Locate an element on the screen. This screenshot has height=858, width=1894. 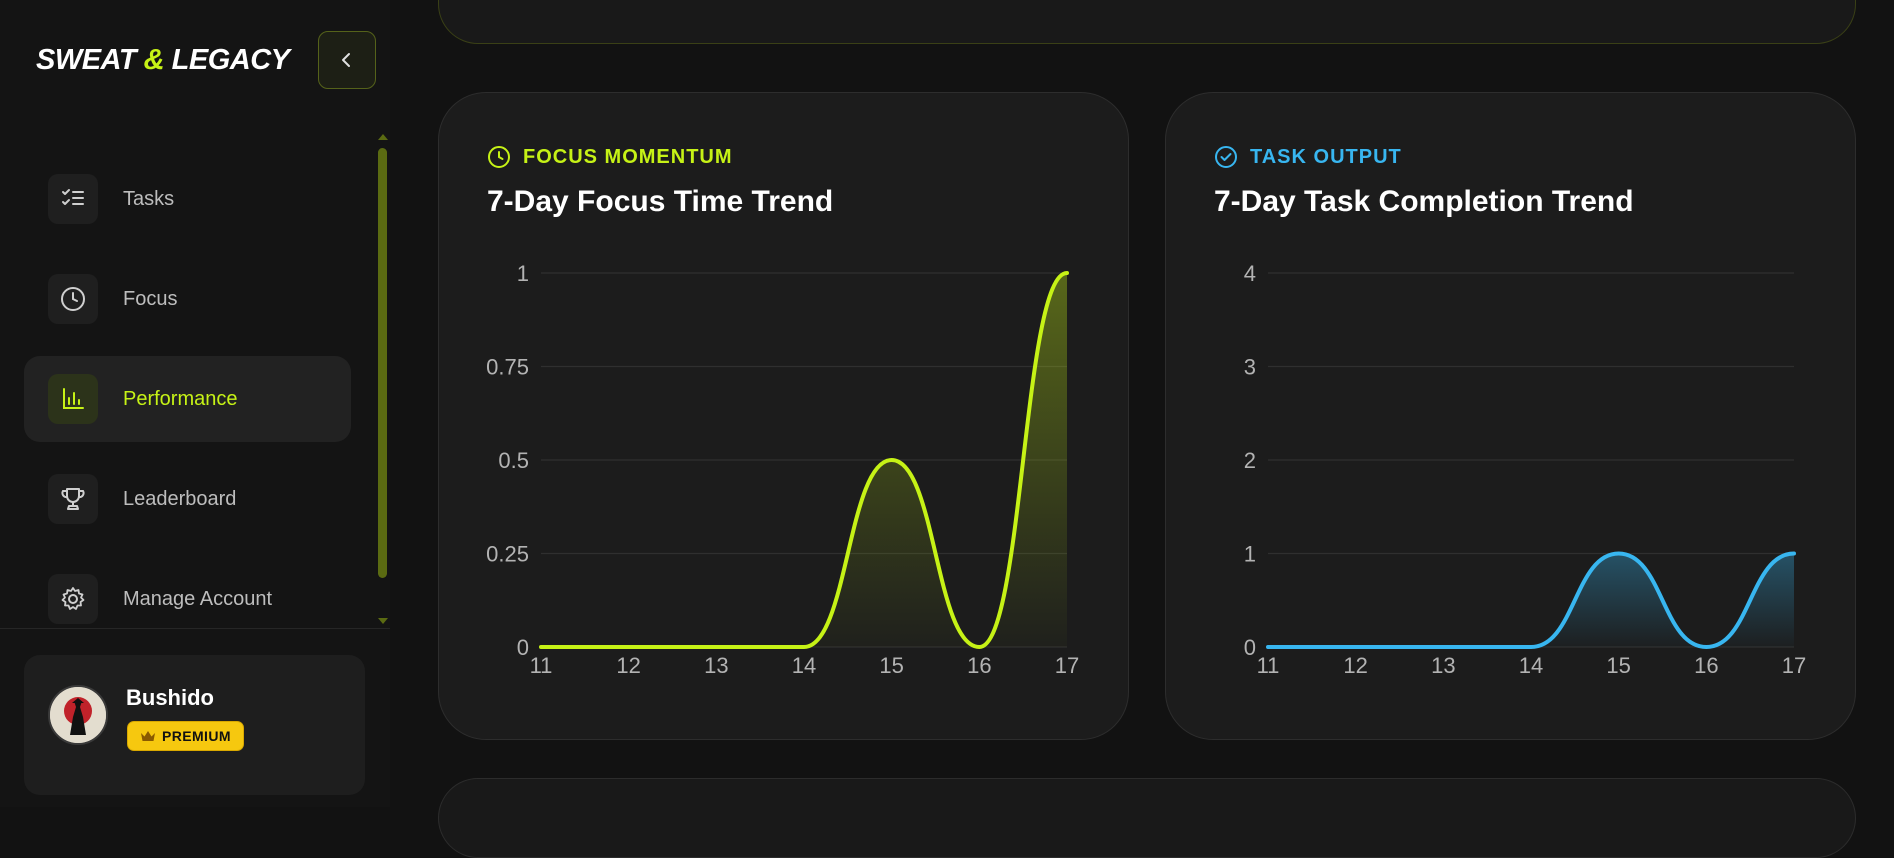
collapse-sidebar-button is located at coordinates (347, 60).